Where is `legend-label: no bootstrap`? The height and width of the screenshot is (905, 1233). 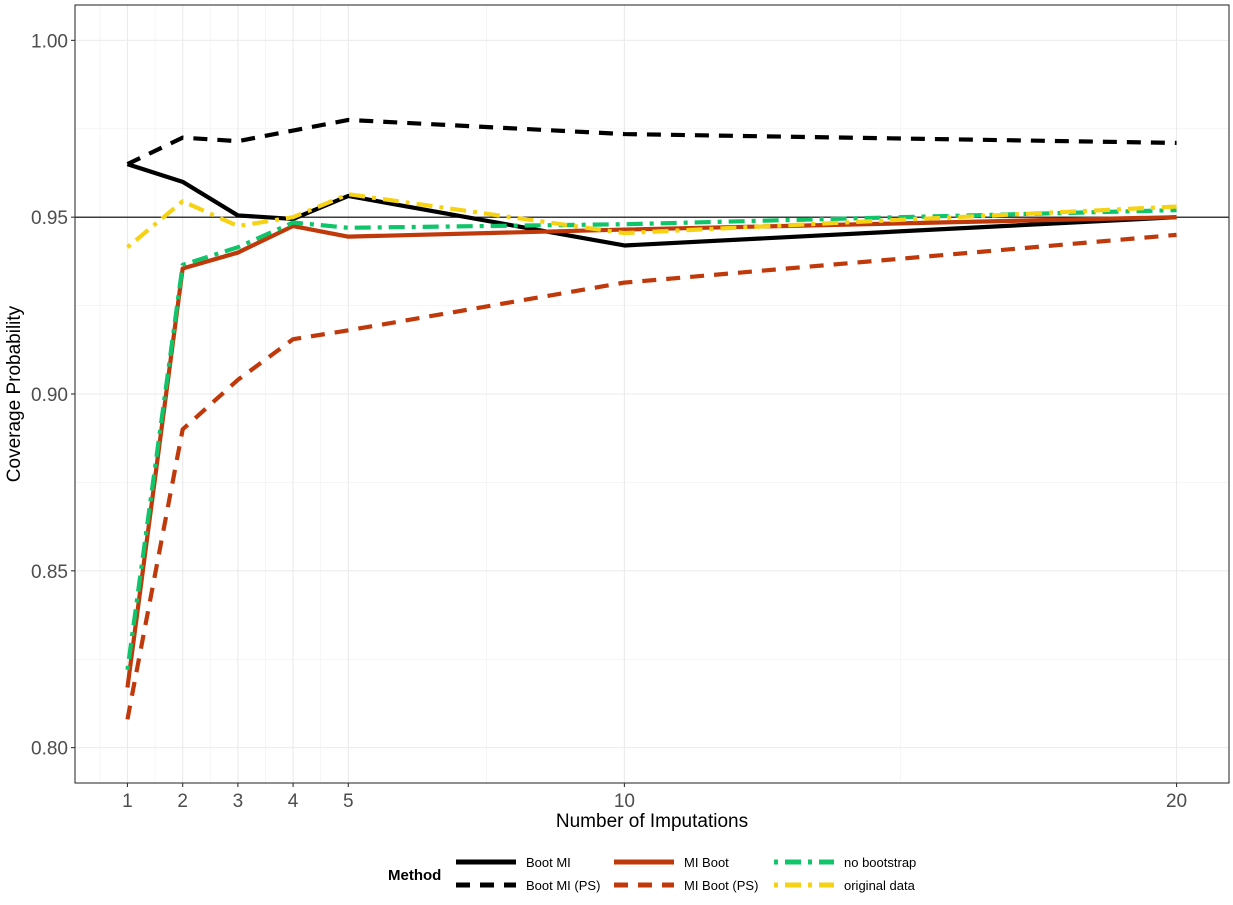
legend-label: no bootstrap is located at coordinates (880, 862).